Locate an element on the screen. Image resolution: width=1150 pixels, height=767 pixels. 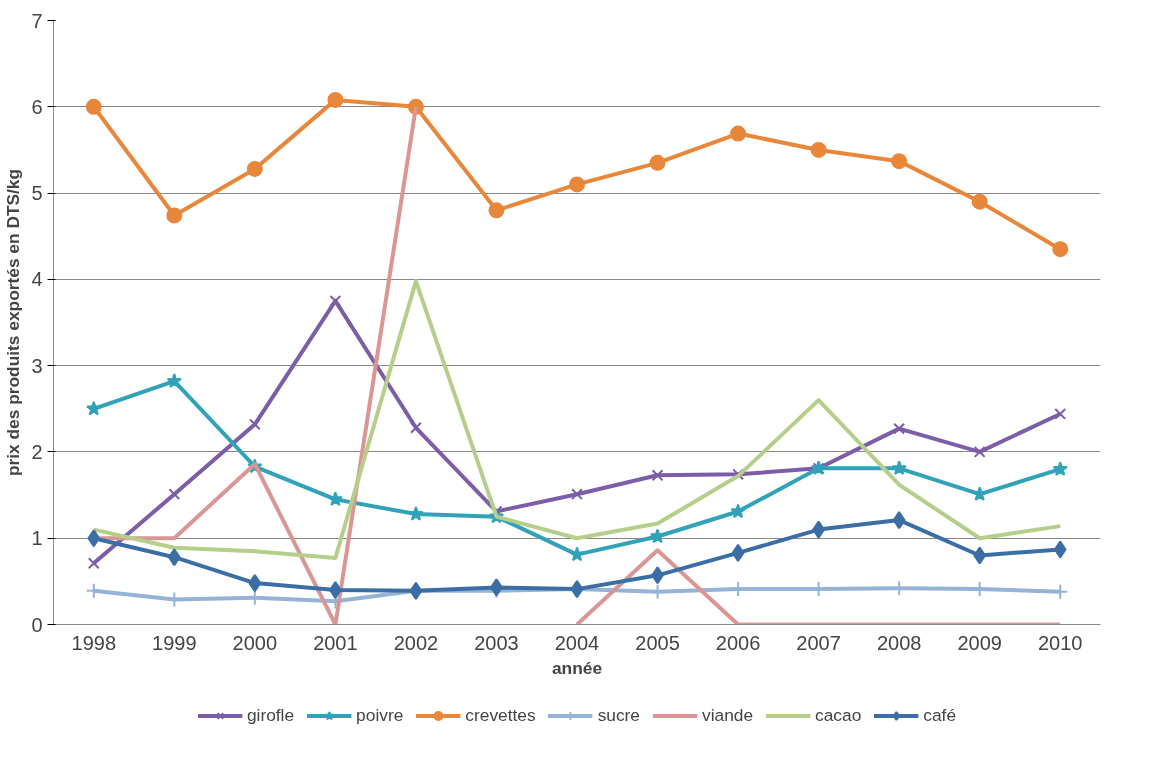
y-tick-label: 4 is located at coordinates (37, 279).